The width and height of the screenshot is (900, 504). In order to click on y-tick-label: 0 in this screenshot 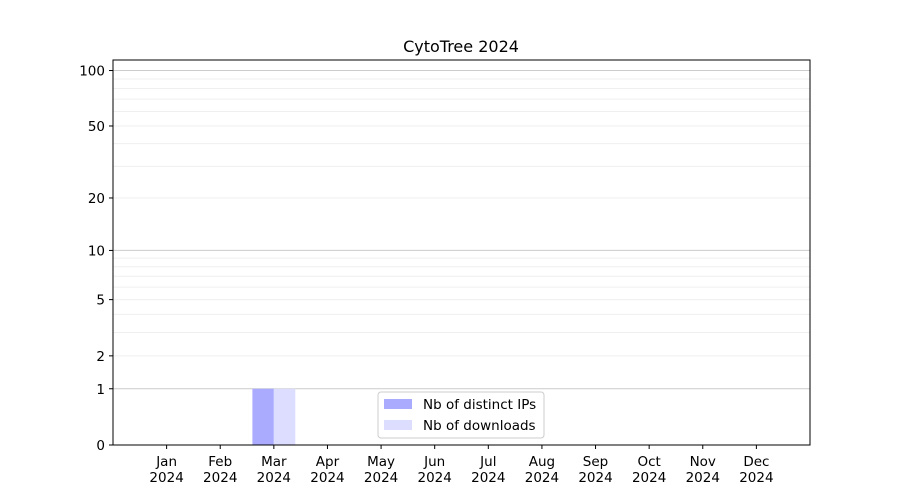, I will do `click(100, 446)`.